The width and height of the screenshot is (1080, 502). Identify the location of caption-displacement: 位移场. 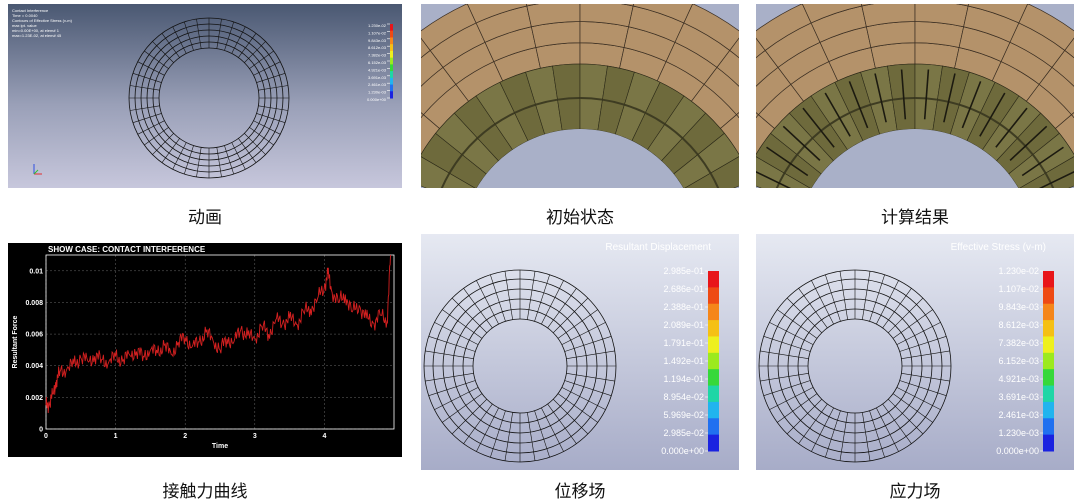
(580, 492).